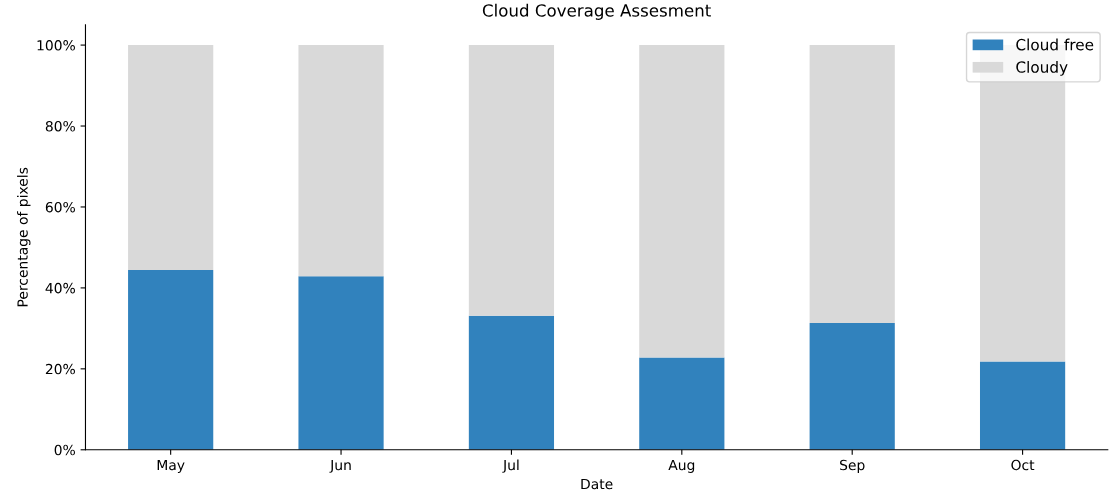  What do you see at coordinates (1042, 68) in the screenshot?
I see `legend-label: Cloudy` at bounding box center [1042, 68].